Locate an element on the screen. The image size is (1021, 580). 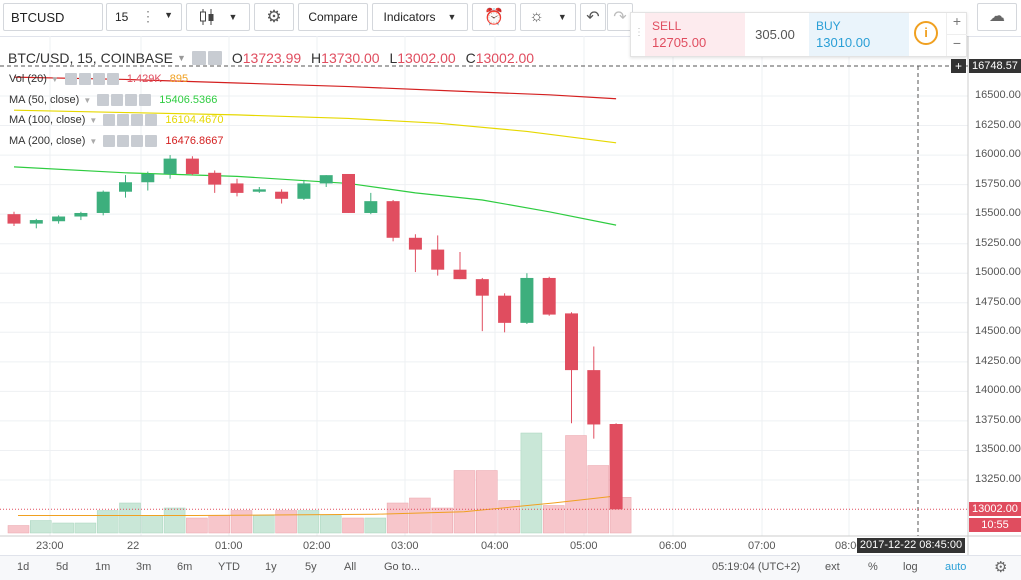
indicator-row: Vol (20) ▼ 1.429K 895 is located at coordinates (98, 79).